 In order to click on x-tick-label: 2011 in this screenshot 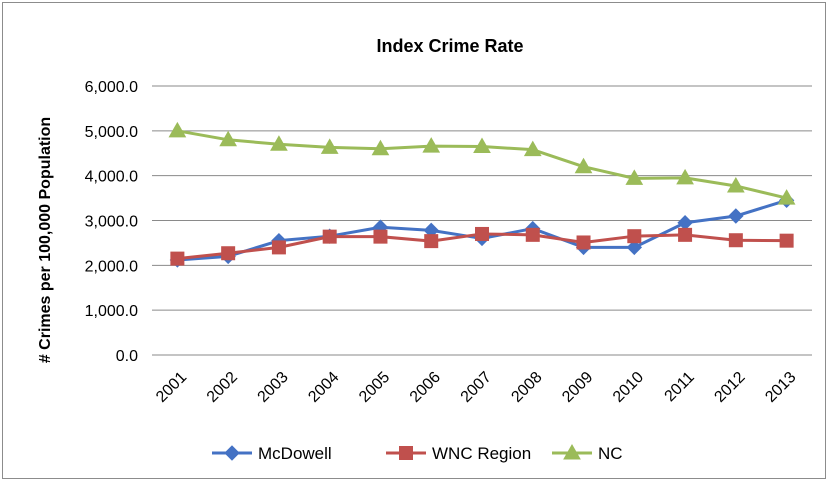, I will do `click(680, 387)`.